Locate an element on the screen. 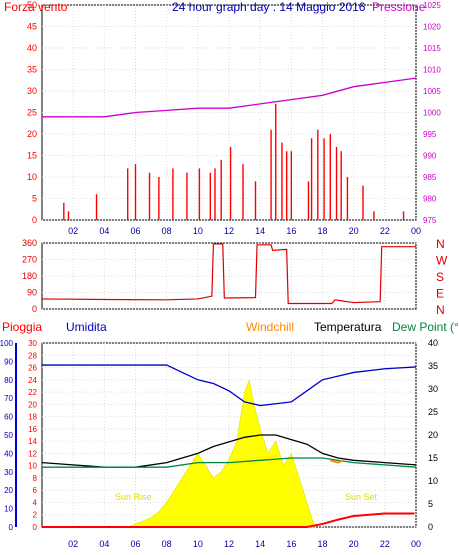 Image resolution: width=459 pixels, height=555 pixels. temperature-tick-label: 20 is located at coordinates (433, 435).